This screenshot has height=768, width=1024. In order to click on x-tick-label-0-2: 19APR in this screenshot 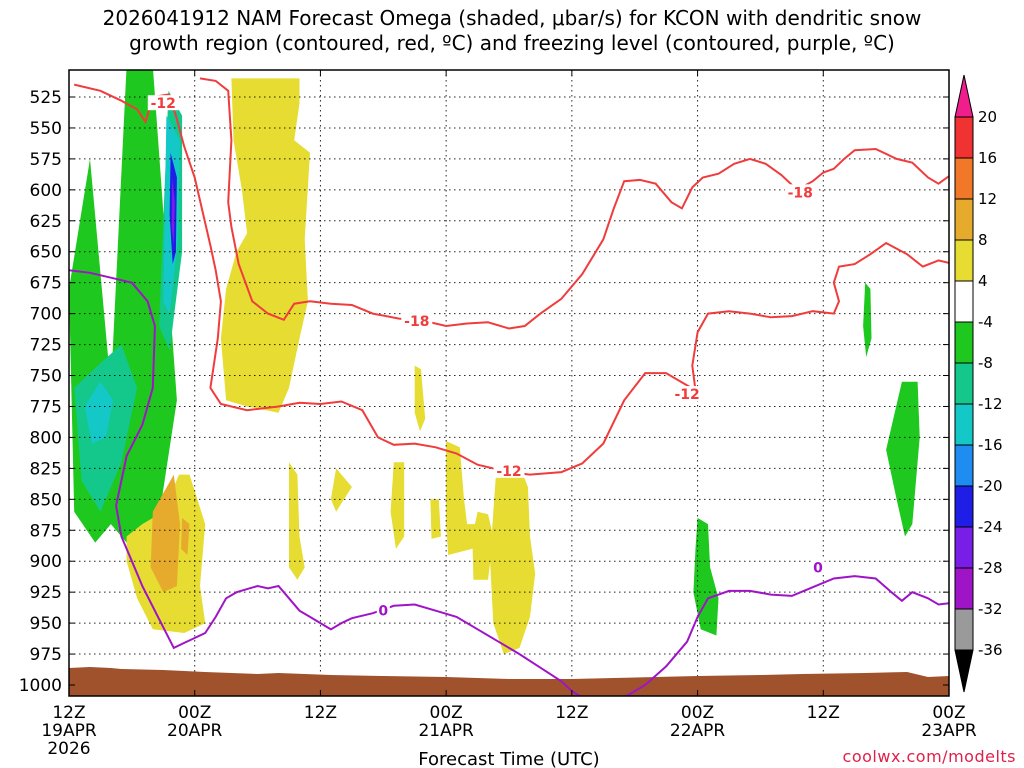, I will do `click(69, 731)`.